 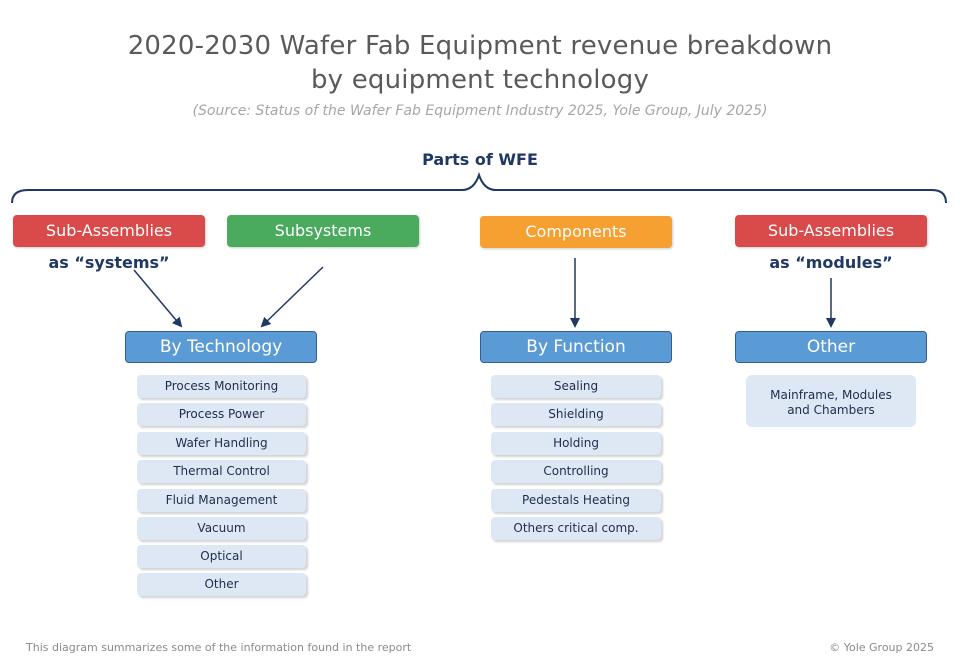 What do you see at coordinates (221, 443) in the screenshot?
I see `technology-item: Wafer Handling` at bounding box center [221, 443].